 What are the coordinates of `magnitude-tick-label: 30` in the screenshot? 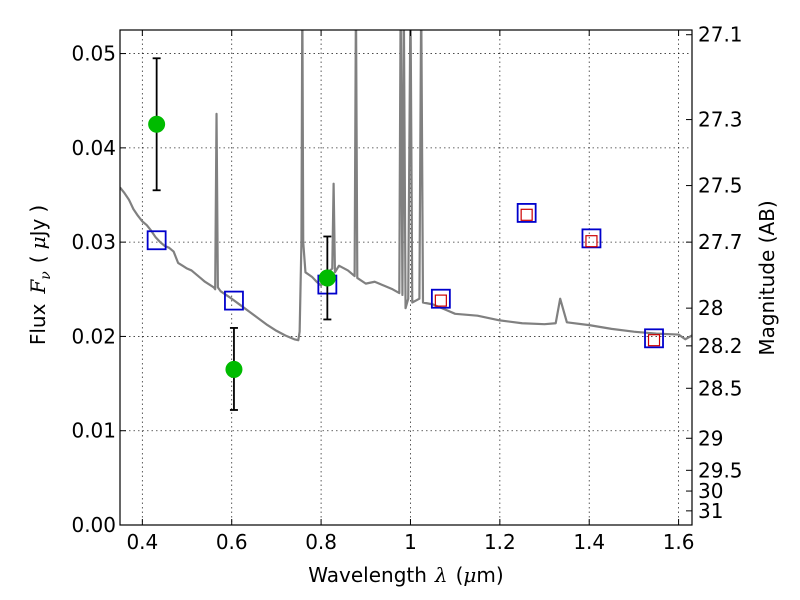 It's located at (710, 491).